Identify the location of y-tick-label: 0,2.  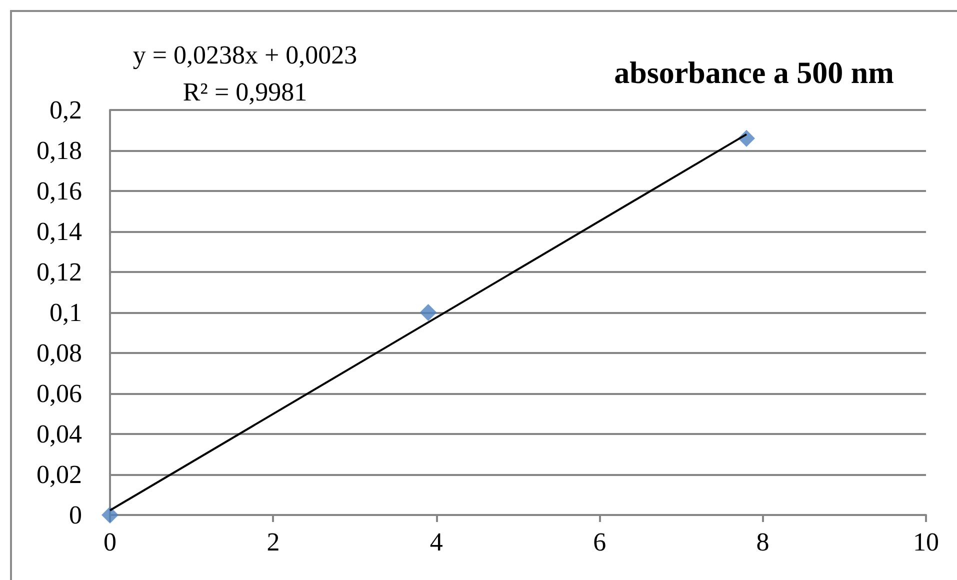
(66, 110).